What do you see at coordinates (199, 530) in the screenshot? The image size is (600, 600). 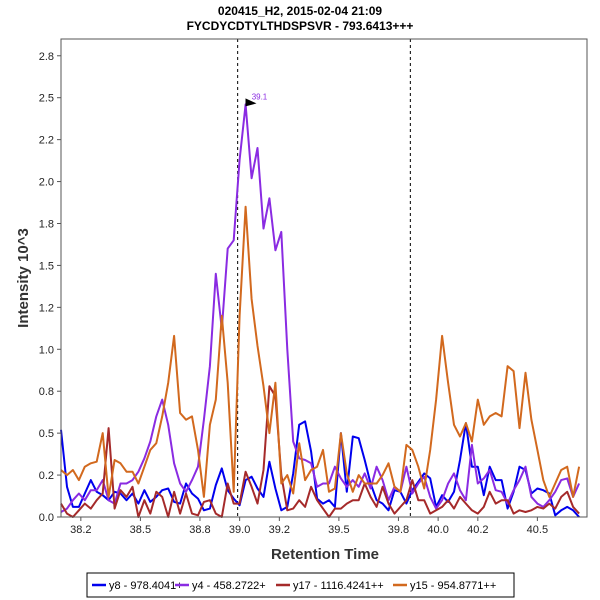 I see `x-tick-label: 38.8` at bounding box center [199, 530].